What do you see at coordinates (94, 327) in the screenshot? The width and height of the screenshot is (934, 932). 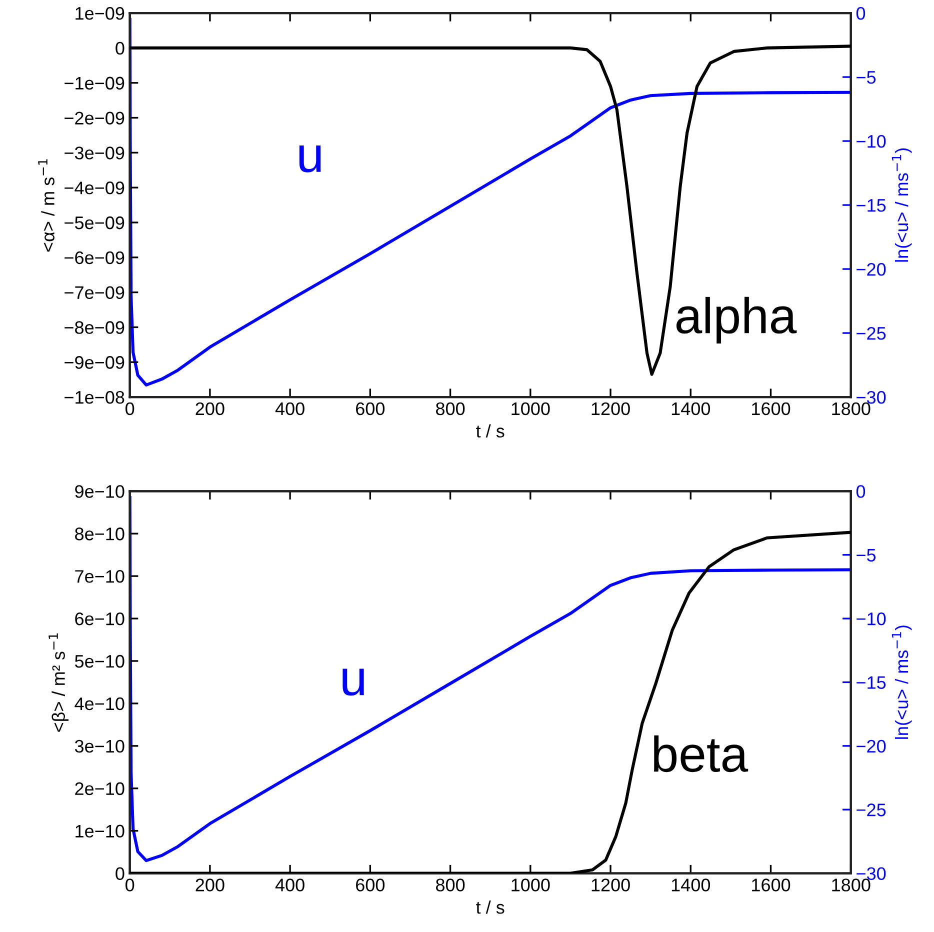 I see `y-tick-label: −8e−09` at bounding box center [94, 327].